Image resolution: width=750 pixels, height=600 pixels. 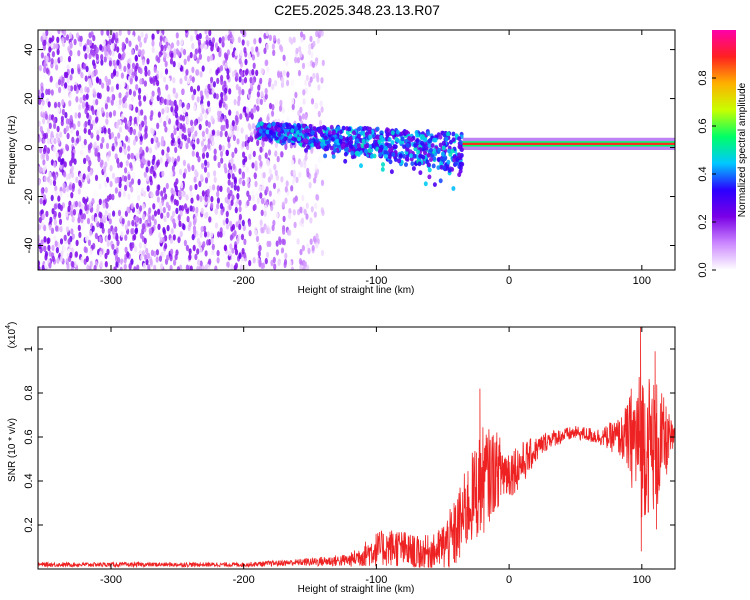 I want to click on spectrogram-x-tick-label: 100, so click(x=642, y=281).